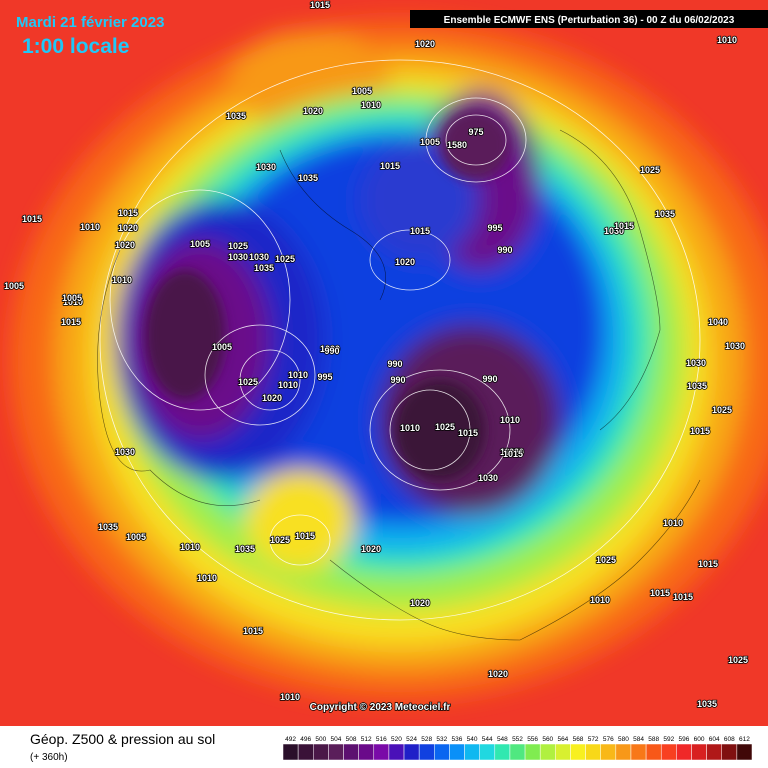  What do you see at coordinates (290, 739) in the screenshot?
I see `scale-label: 492` at bounding box center [290, 739].